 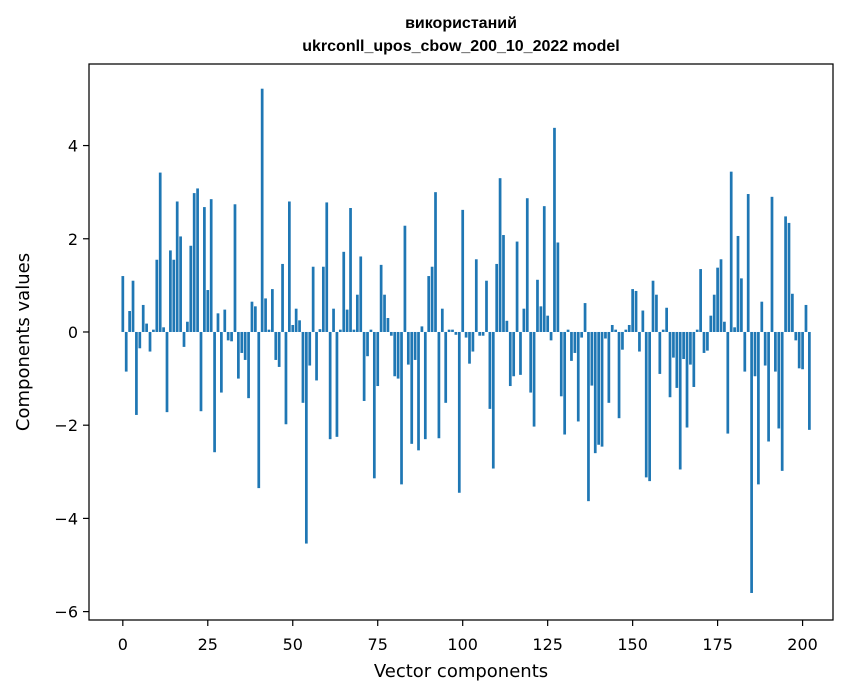 I want to click on y-tick-label: 4, so click(x=73, y=146).